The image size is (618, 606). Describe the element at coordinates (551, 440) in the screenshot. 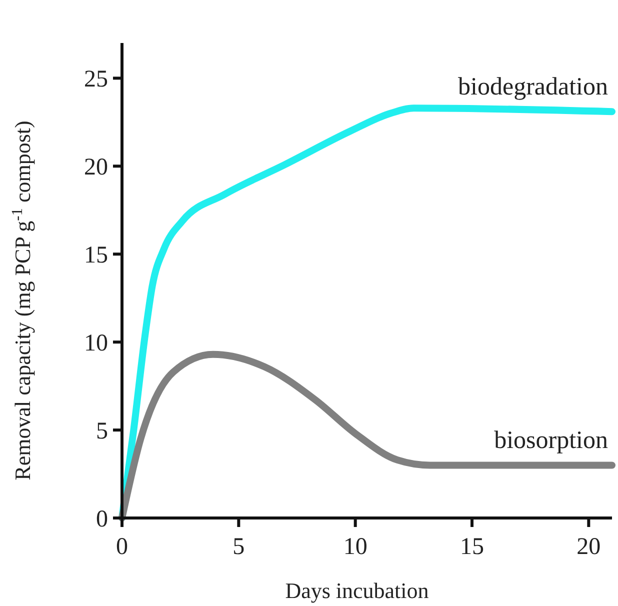

I see `series-label: biosorption` at that location.